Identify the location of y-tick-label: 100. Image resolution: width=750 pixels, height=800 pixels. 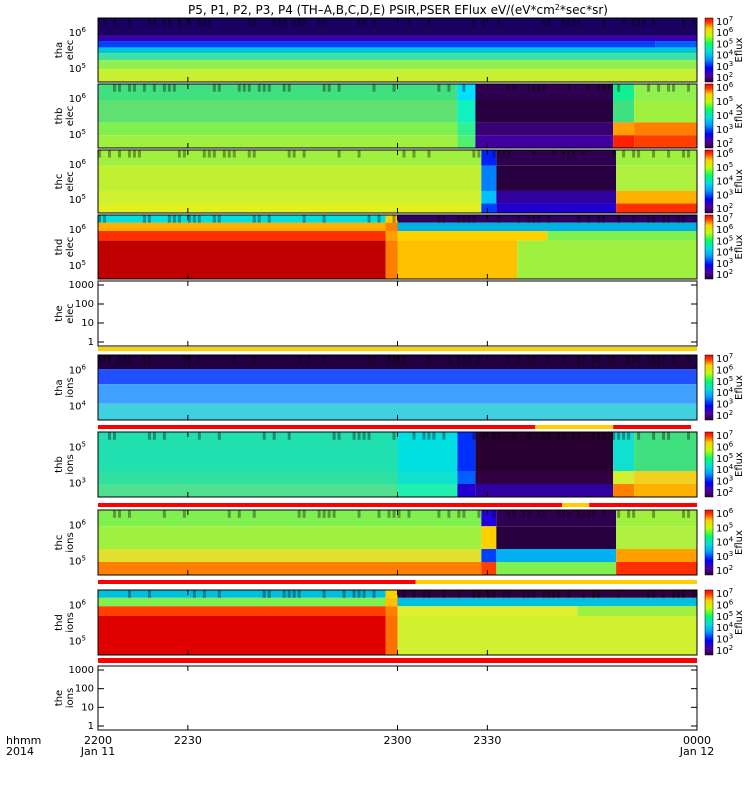
(84, 304).